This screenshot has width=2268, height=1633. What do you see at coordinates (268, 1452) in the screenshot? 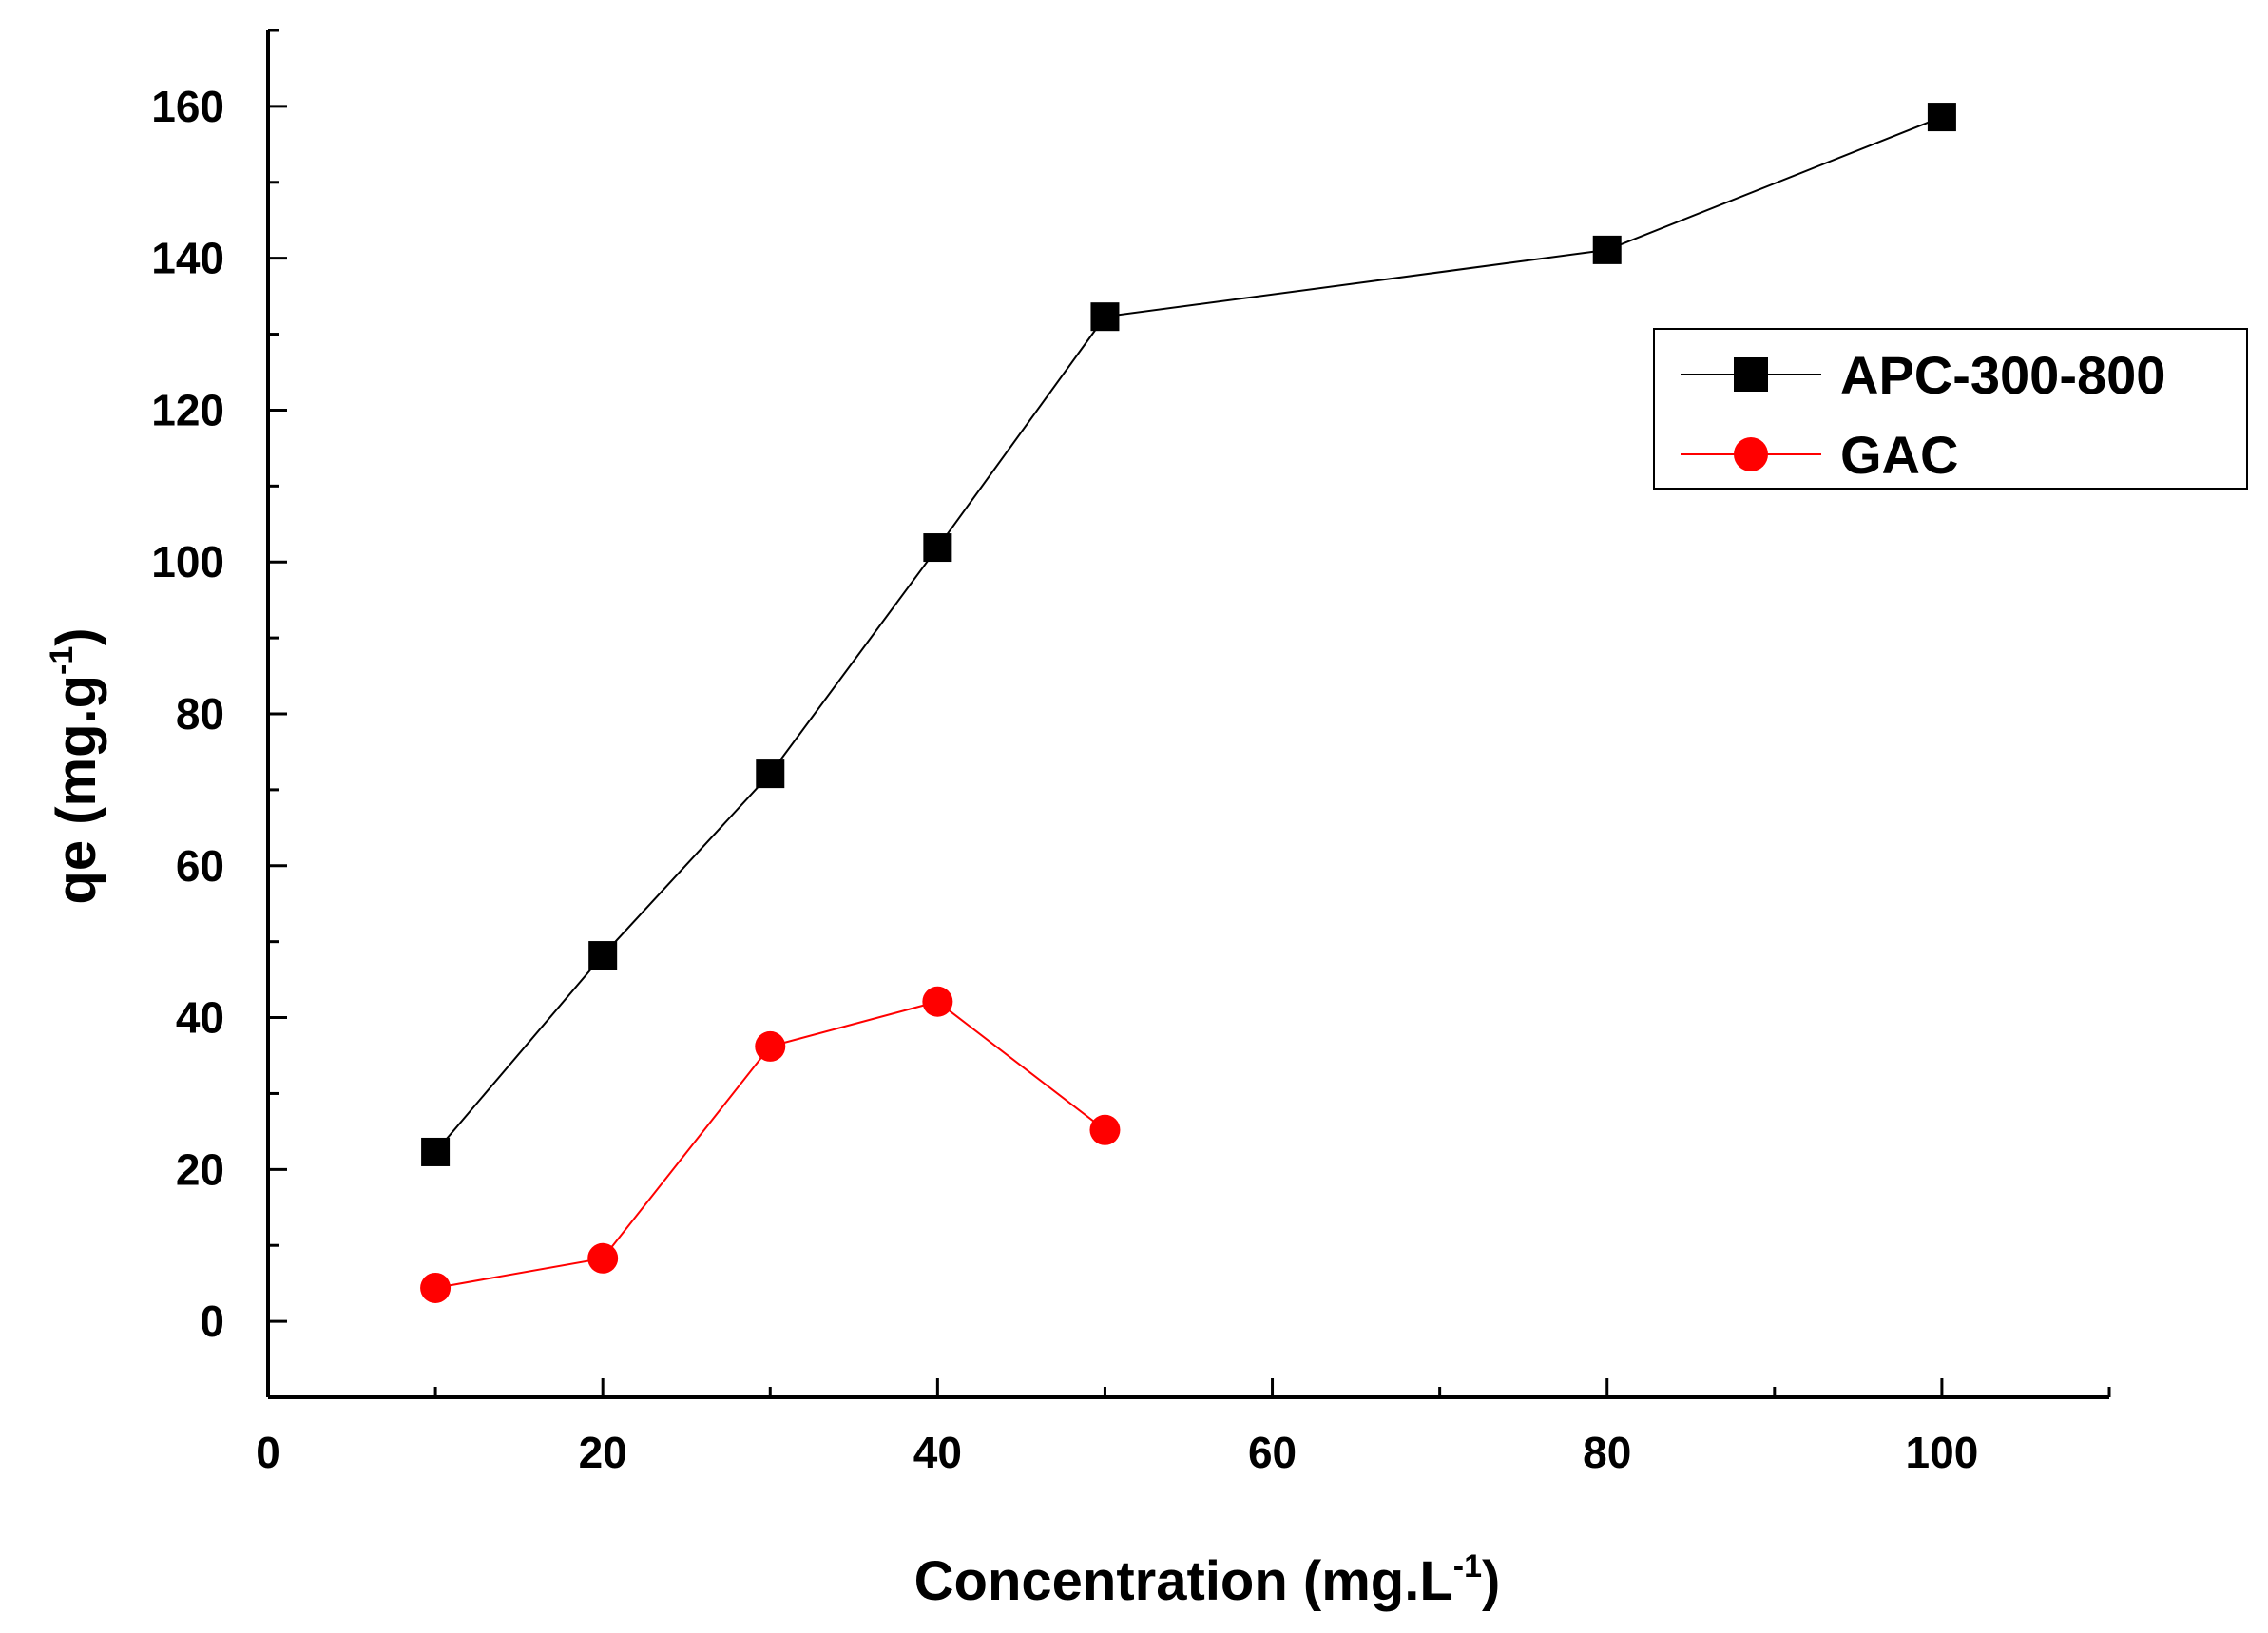
I see `x-tick-label: 0` at bounding box center [268, 1452].